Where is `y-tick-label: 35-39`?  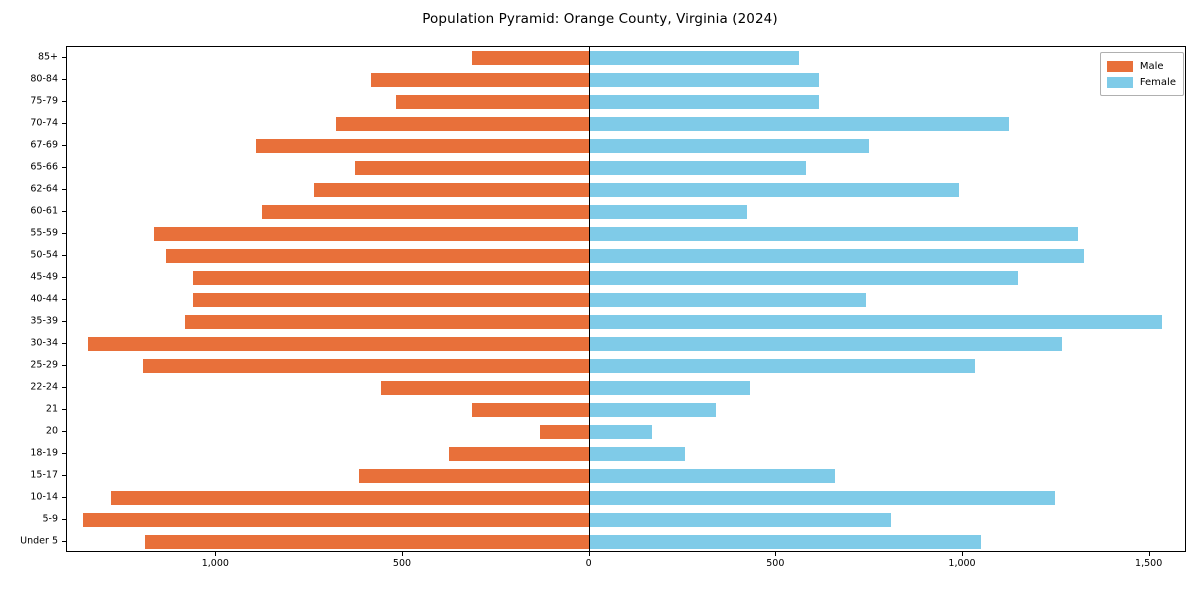 y-tick-label: 35-39 is located at coordinates (44, 321).